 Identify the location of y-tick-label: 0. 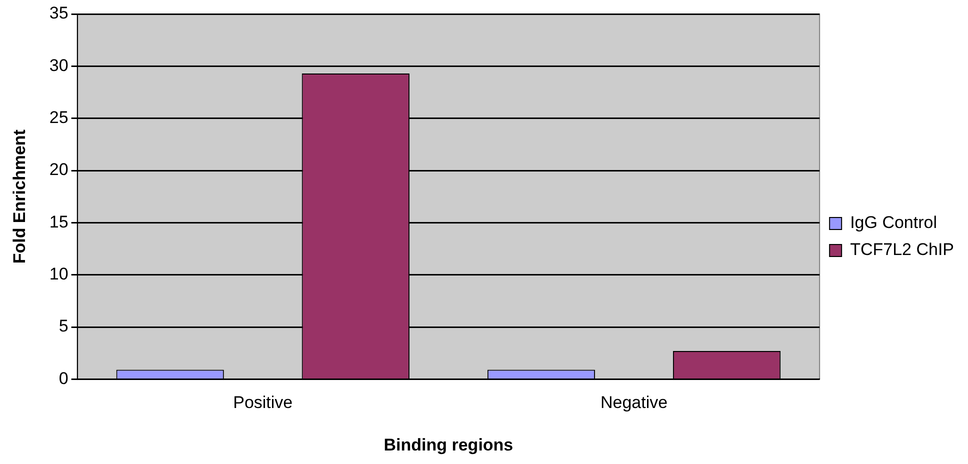
(63, 378).